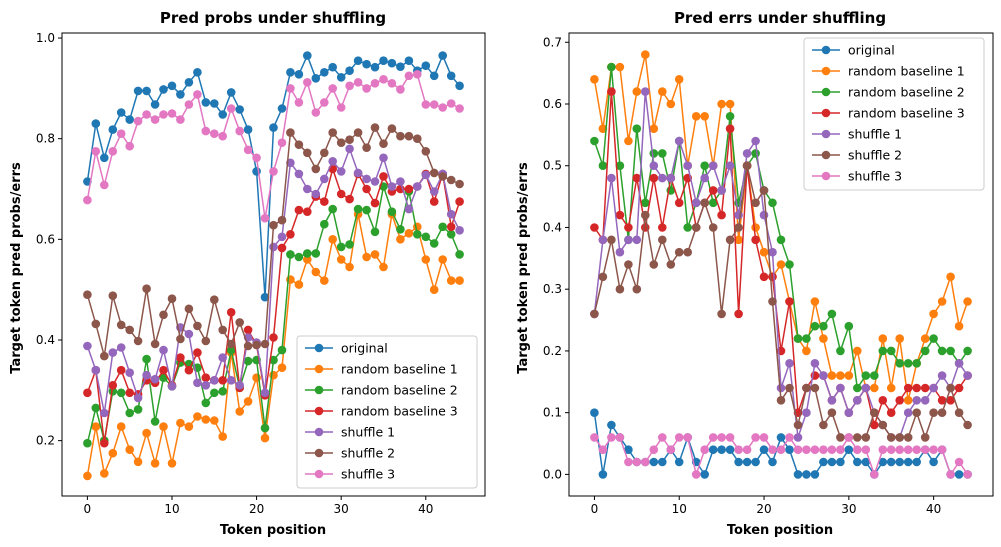 The width and height of the screenshot is (1001, 547). What do you see at coordinates (595, 509) in the screenshot?
I see `right-x-tick-label: 0` at bounding box center [595, 509].